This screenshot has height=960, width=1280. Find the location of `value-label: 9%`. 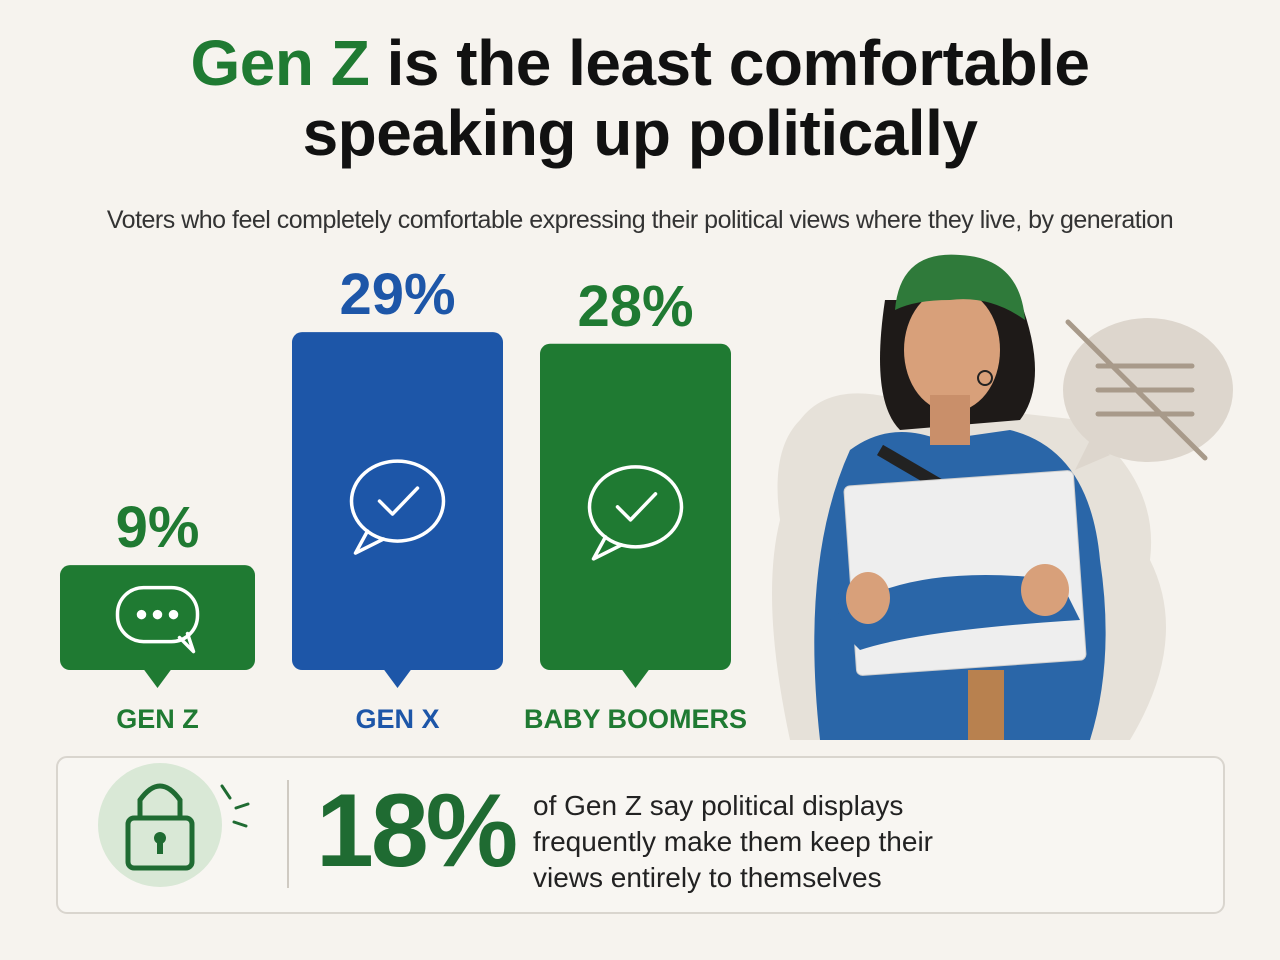

value-label: 9% is located at coordinates (158, 527).